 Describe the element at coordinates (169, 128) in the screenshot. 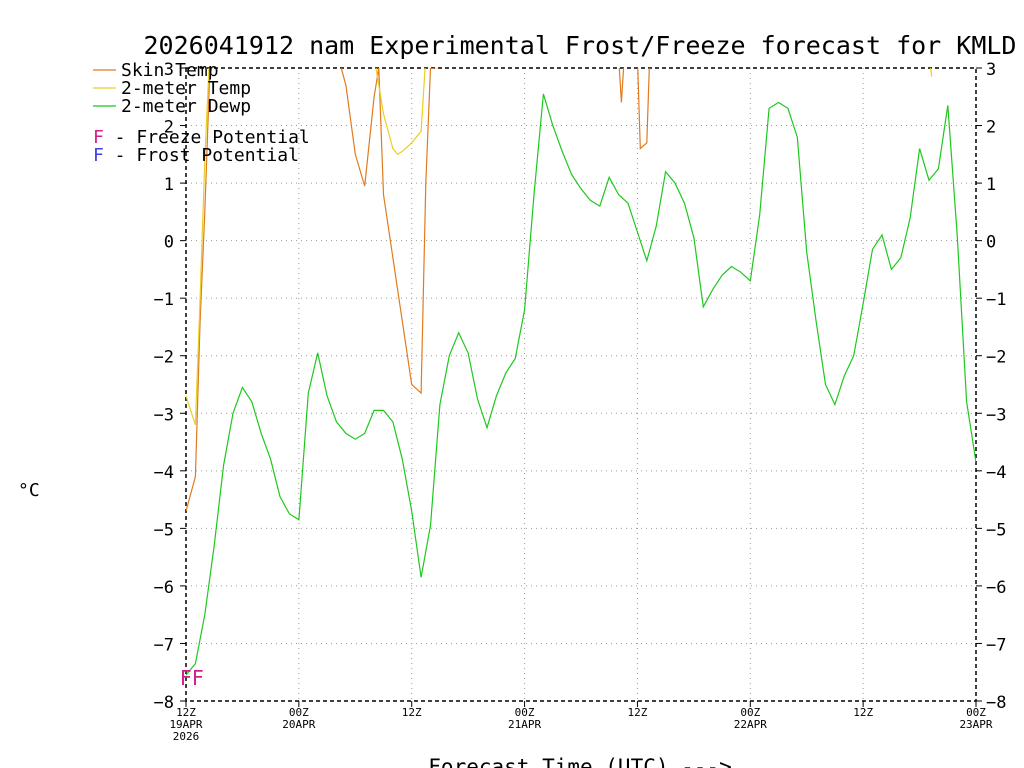

I see `y-tick-label-left: 2` at that location.